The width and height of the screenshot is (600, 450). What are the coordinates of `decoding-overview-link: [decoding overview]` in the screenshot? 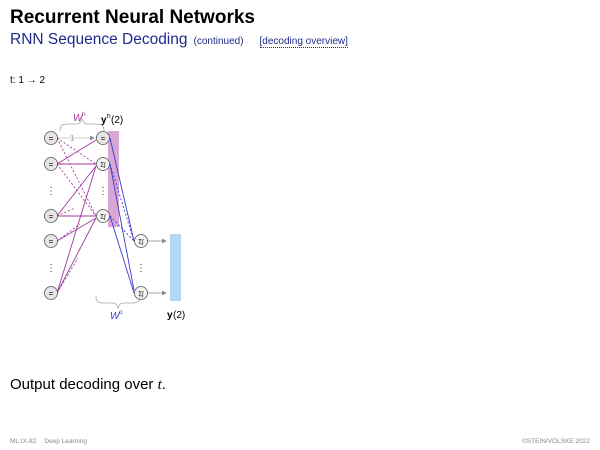 It's located at (303, 42).